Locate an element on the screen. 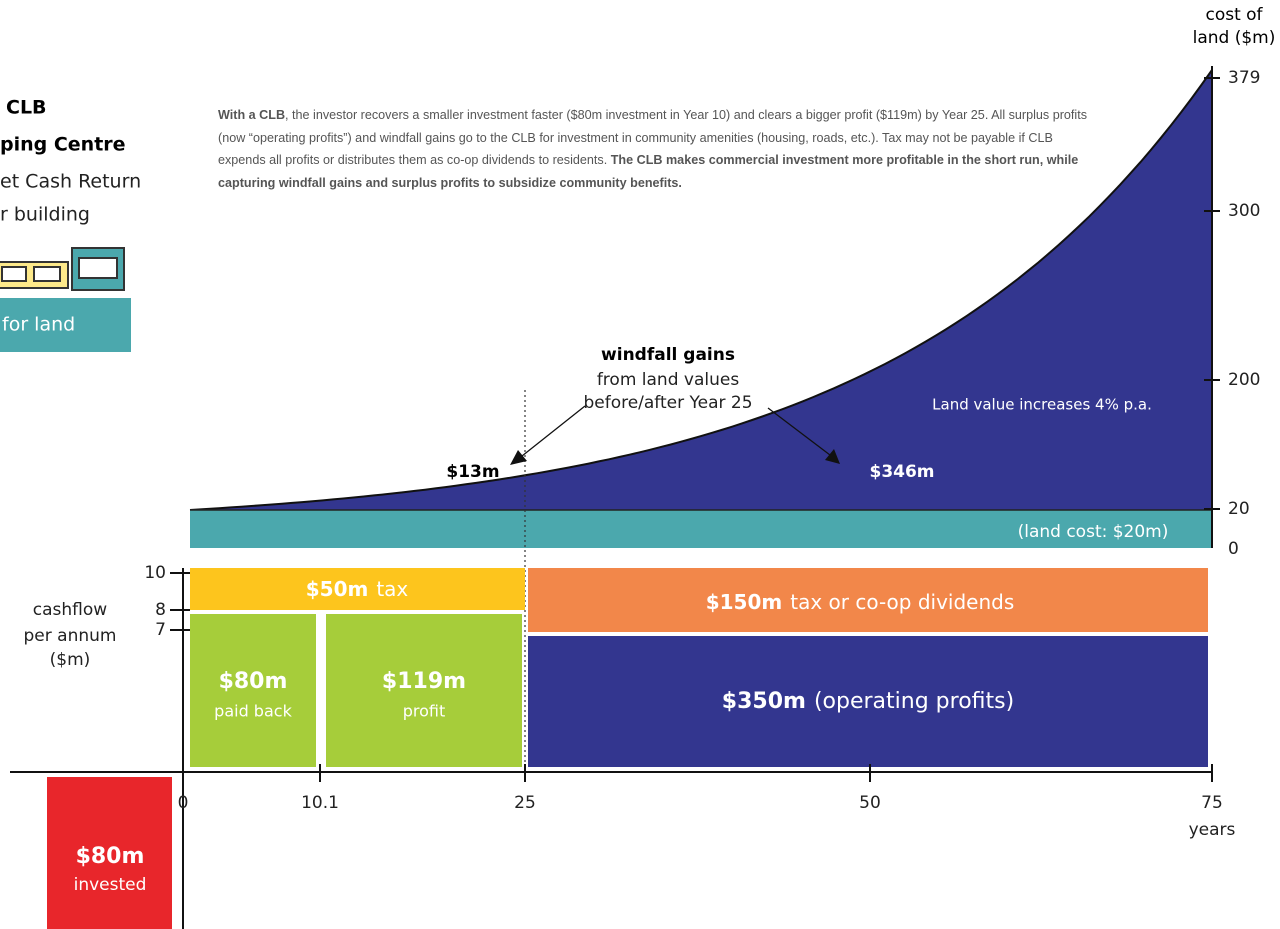 The image size is (1280, 929). windfall-after: $346m is located at coordinates (901, 472).